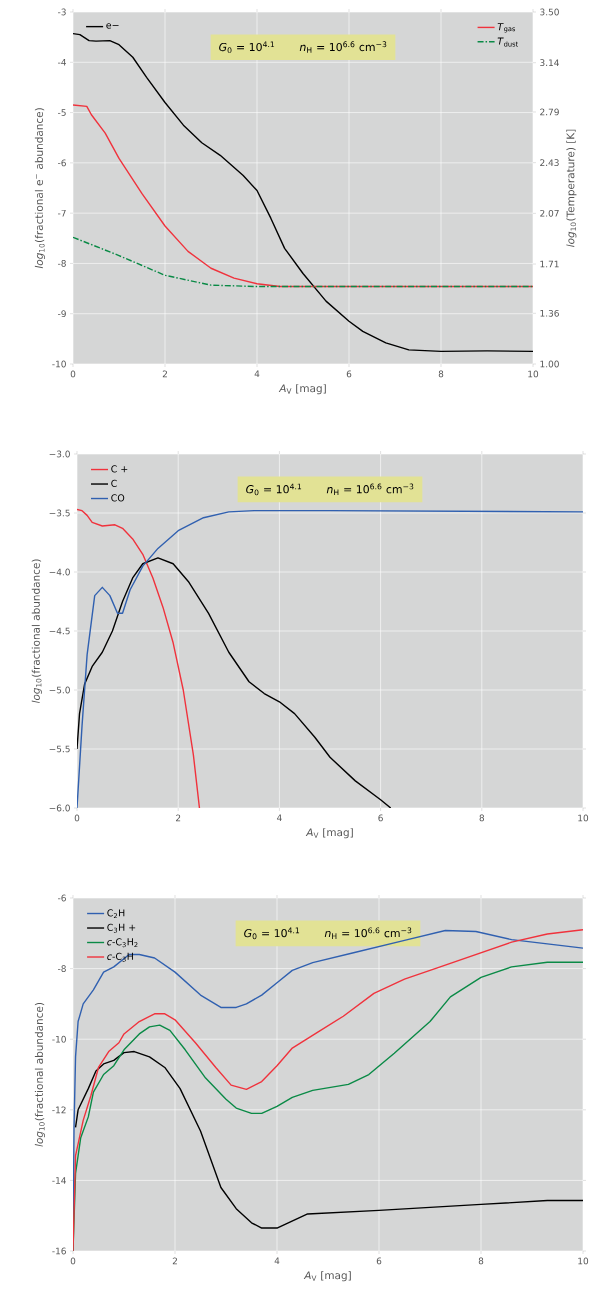 The width and height of the screenshot is (601, 1298). I want to click on y-tick-label: -3, so click(61, 12).